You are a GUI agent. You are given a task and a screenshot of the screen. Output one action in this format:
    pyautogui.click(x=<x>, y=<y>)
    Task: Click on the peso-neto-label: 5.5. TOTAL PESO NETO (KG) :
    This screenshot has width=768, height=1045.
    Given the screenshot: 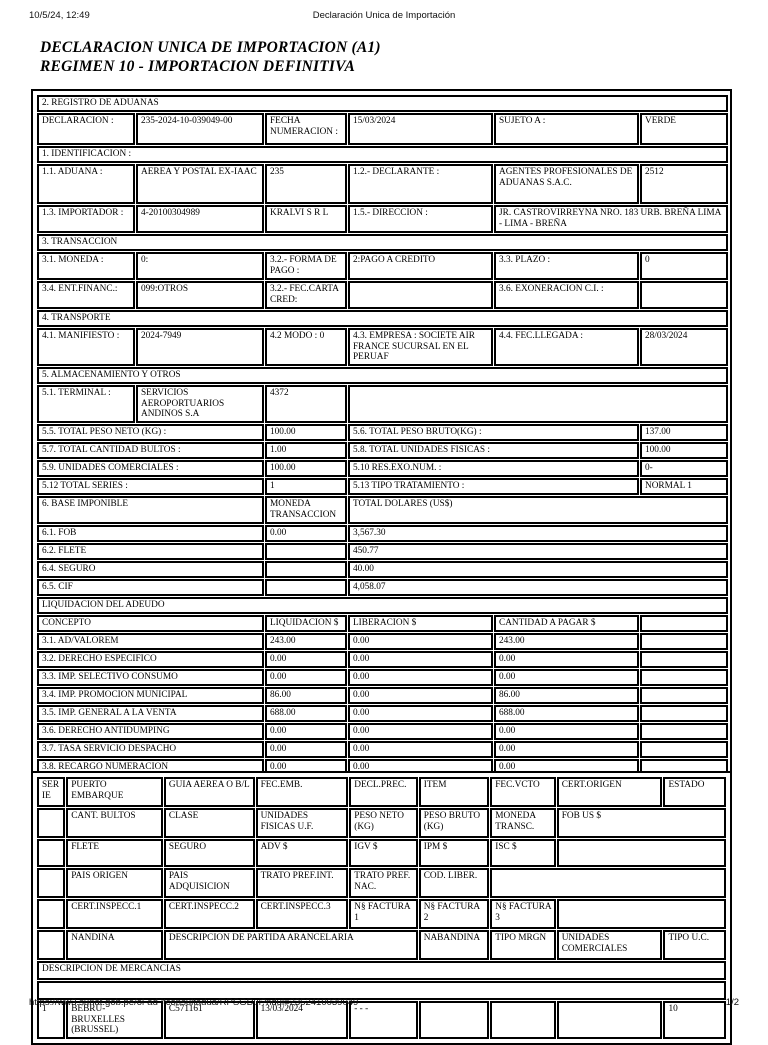 What is the action you would take?
    pyautogui.click(x=150, y=432)
    